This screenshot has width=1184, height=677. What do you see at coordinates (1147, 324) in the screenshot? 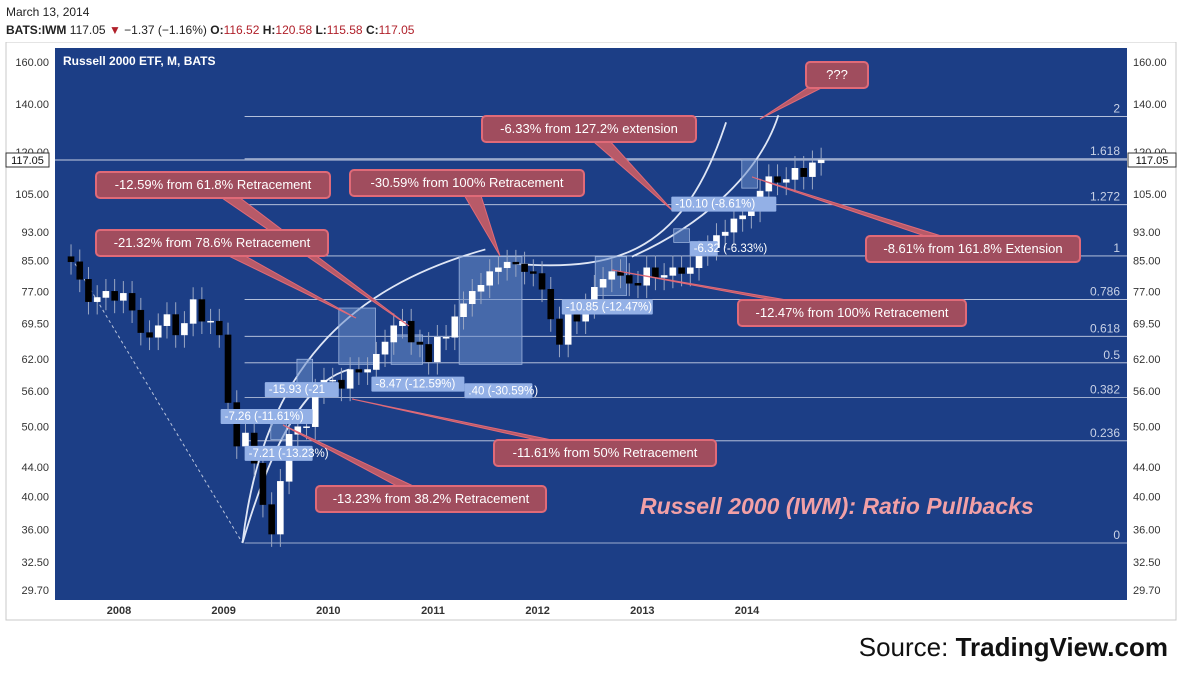
I see `y-tick-right: 69.50` at bounding box center [1147, 324].